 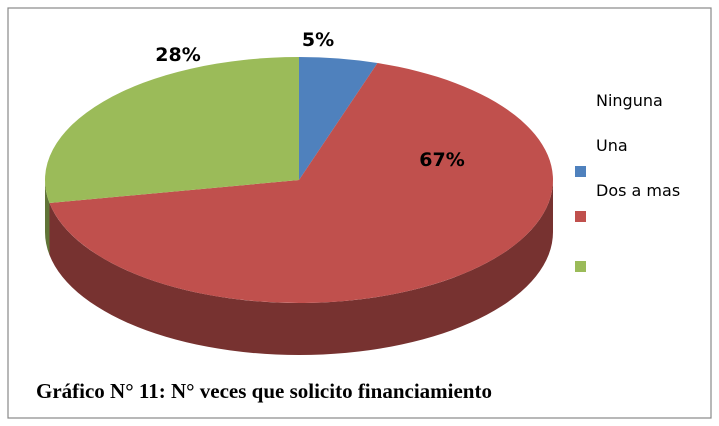 What do you see at coordinates (629, 100) in the screenshot?
I see `legend-label: Ninguna` at bounding box center [629, 100].